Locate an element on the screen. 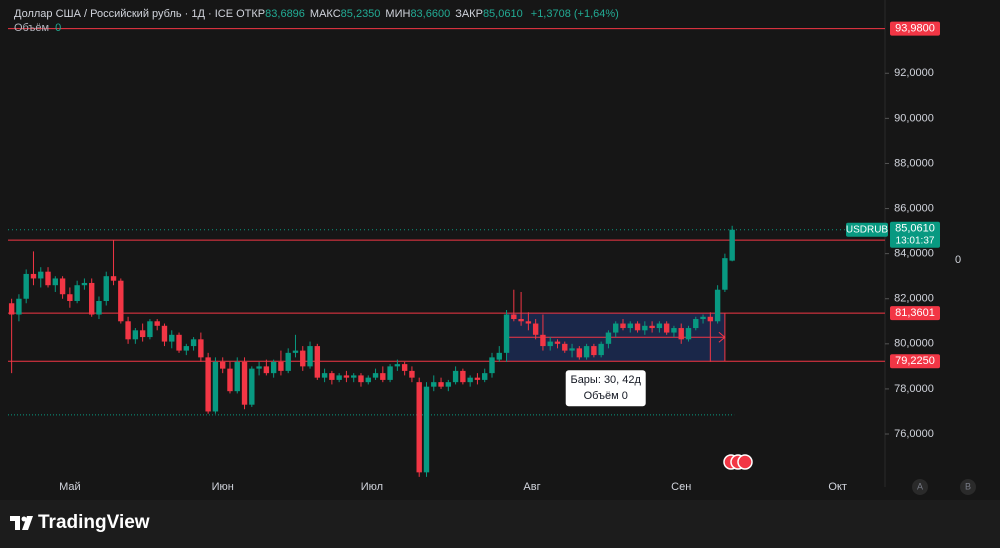 This screenshot has height=548, width=1000. measure-volume: Объём 0 is located at coordinates (606, 396).